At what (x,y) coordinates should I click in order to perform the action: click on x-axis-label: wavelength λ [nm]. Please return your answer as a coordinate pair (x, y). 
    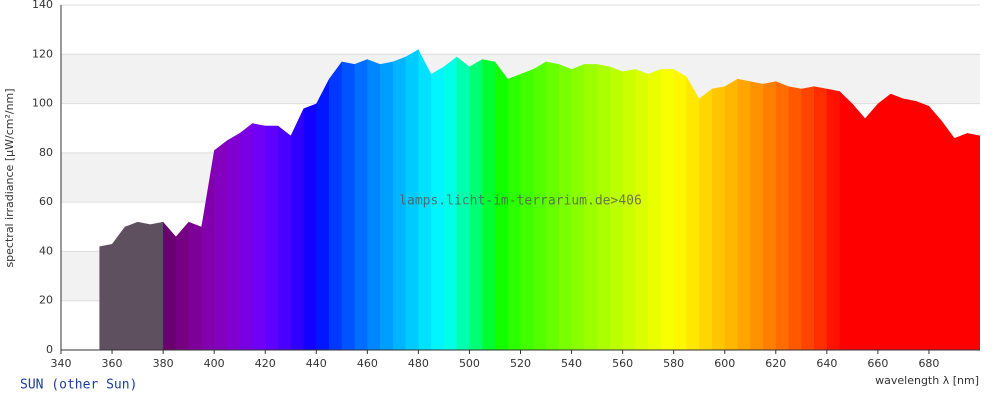
    Looking at the image, I should click on (927, 380).